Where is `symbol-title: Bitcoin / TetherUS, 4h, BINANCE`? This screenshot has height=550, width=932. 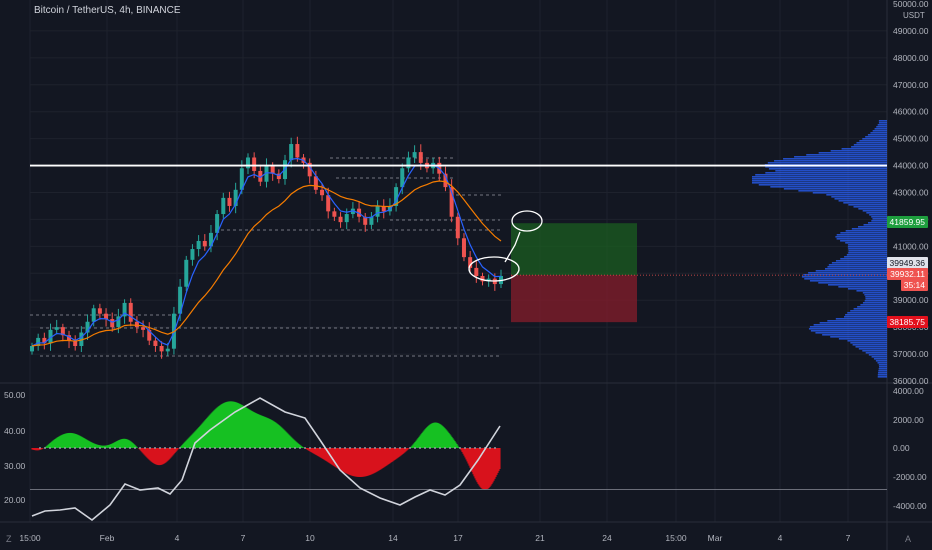
symbol-title: Bitcoin / TetherUS, 4h, BINANCE is located at coordinates (107, 10).